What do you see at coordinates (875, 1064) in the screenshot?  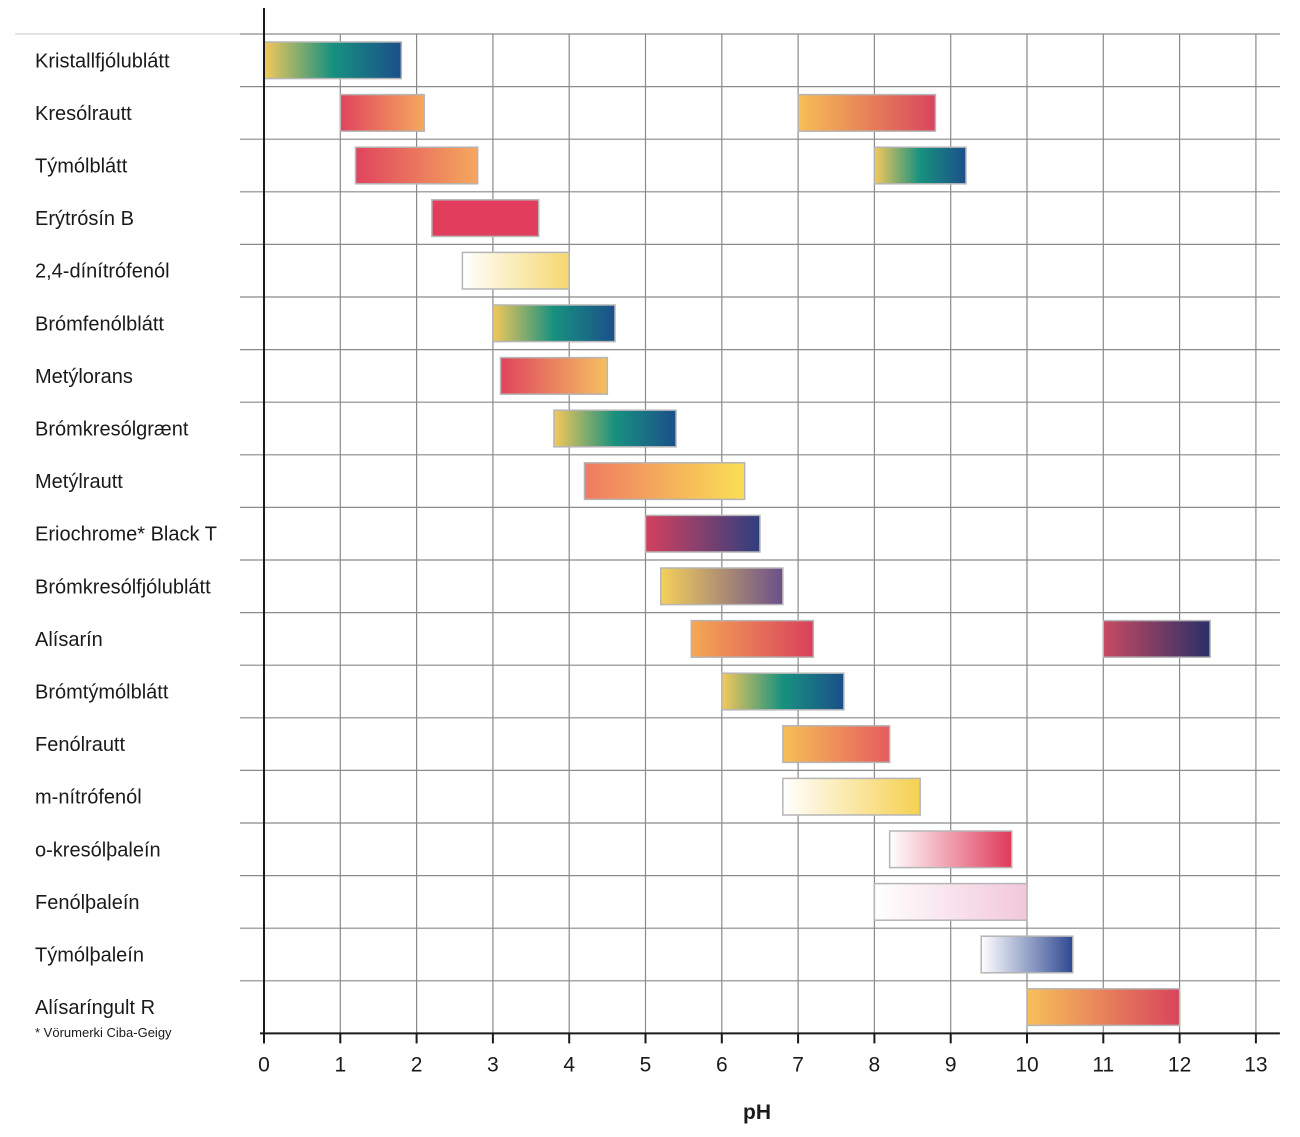 I see `x-tick-label: 8` at bounding box center [875, 1064].